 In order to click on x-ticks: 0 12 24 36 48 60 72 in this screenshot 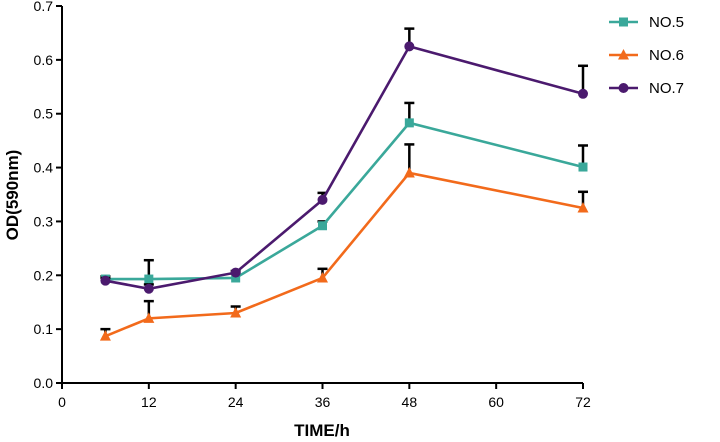, I will do `click(324, 396)`.